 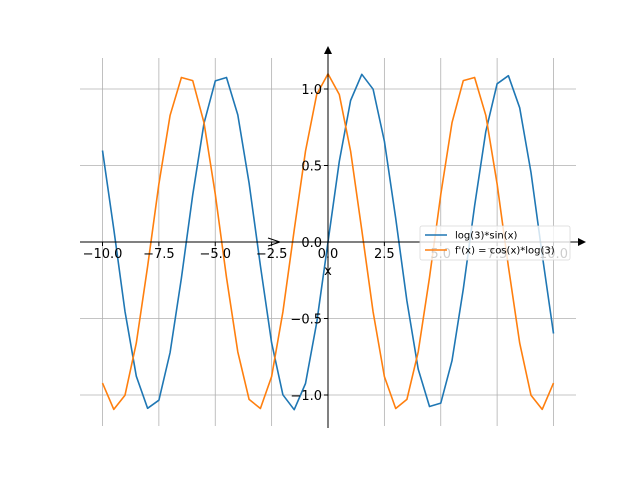 I want to click on x-tick-label-3: −2.5, so click(x=272, y=254).